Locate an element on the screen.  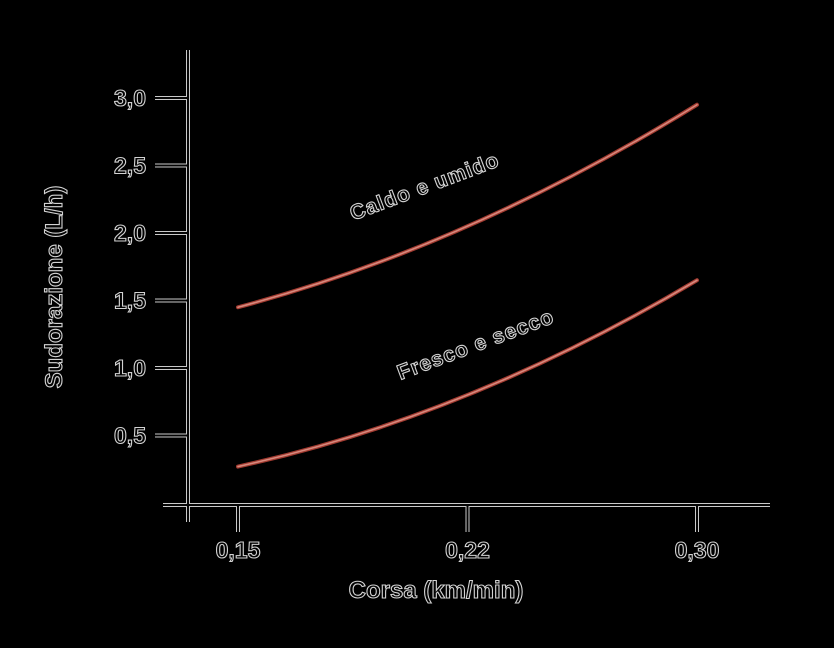
y-tick-label: 2,5 is located at coordinates (130, 166).